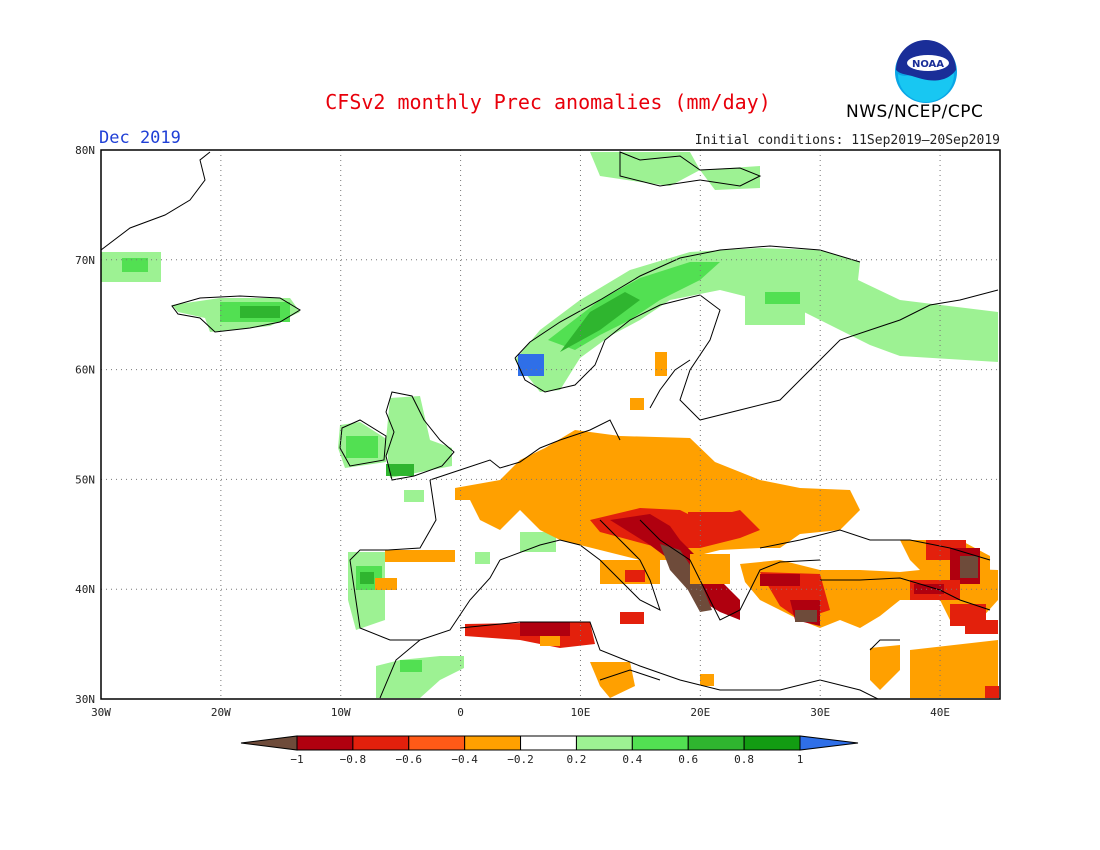 This screenshot has height=850, width=1100. Describe the element at coordinates (744, 759) in the screenshot. I see `legend-label: 0.8` at that location.